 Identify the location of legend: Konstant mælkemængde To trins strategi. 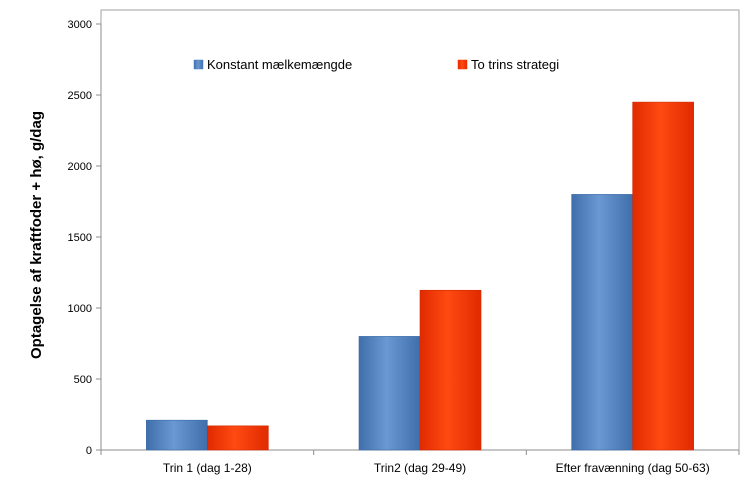
(376, 64).